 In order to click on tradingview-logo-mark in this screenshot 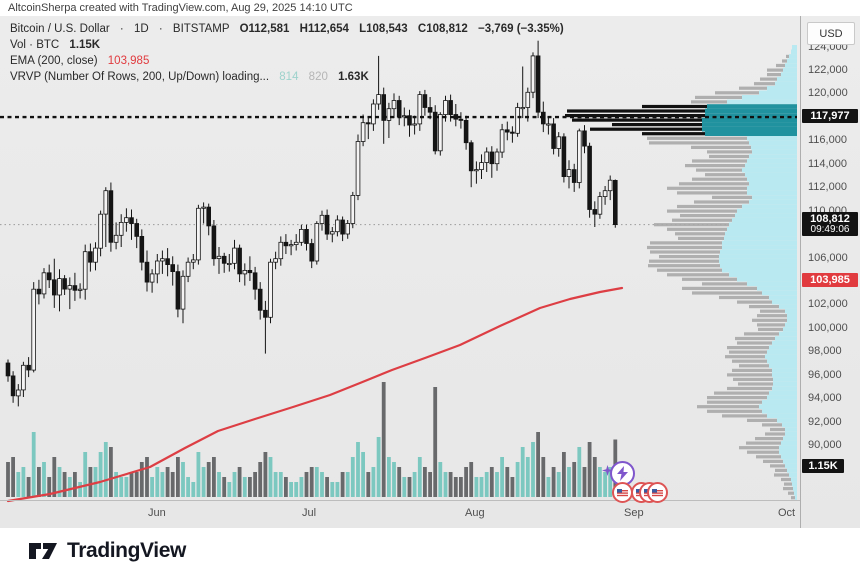, I will do `click(43, 551)`.